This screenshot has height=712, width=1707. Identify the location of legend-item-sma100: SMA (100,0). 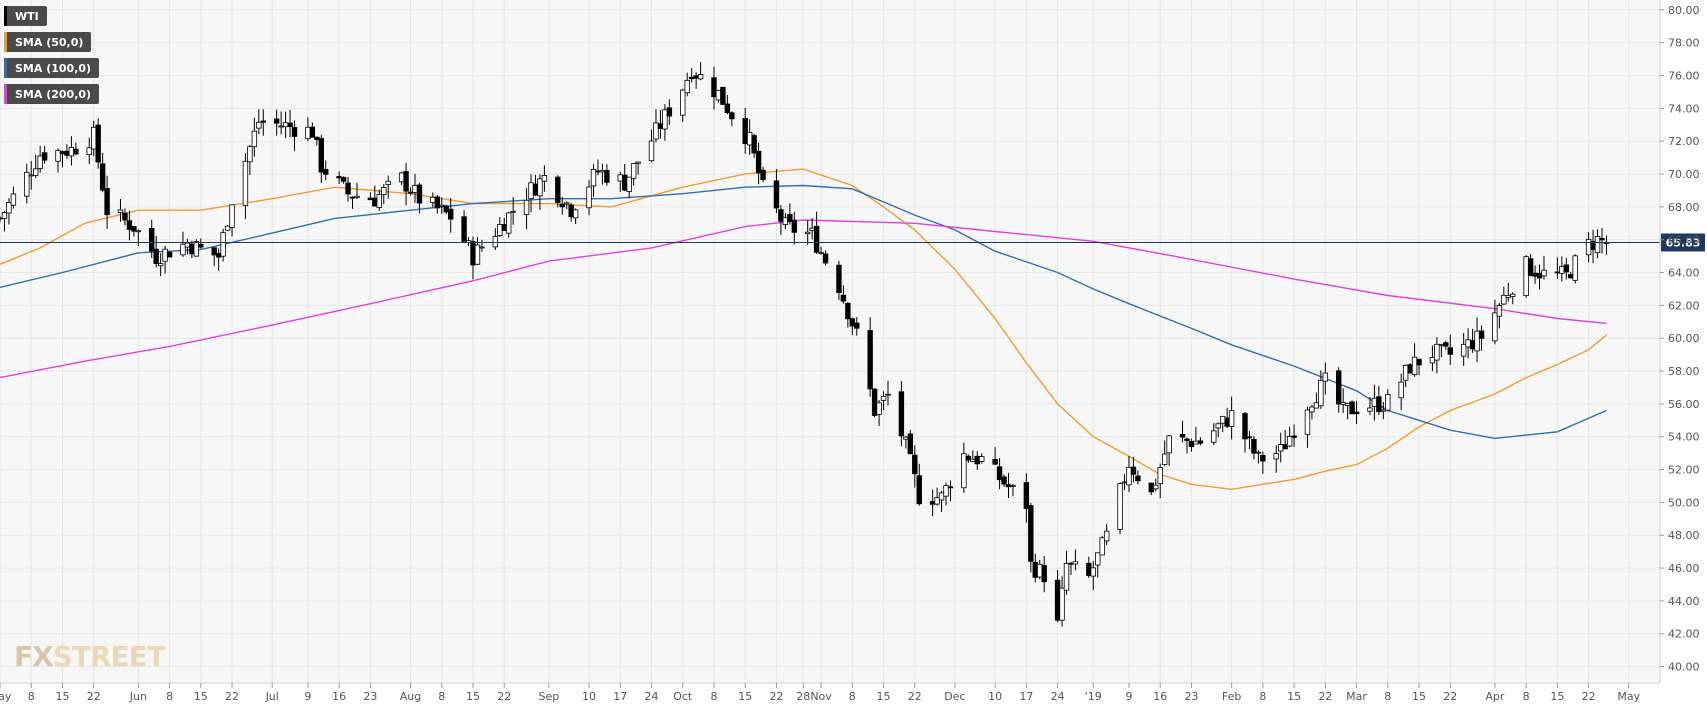
(52, 68).